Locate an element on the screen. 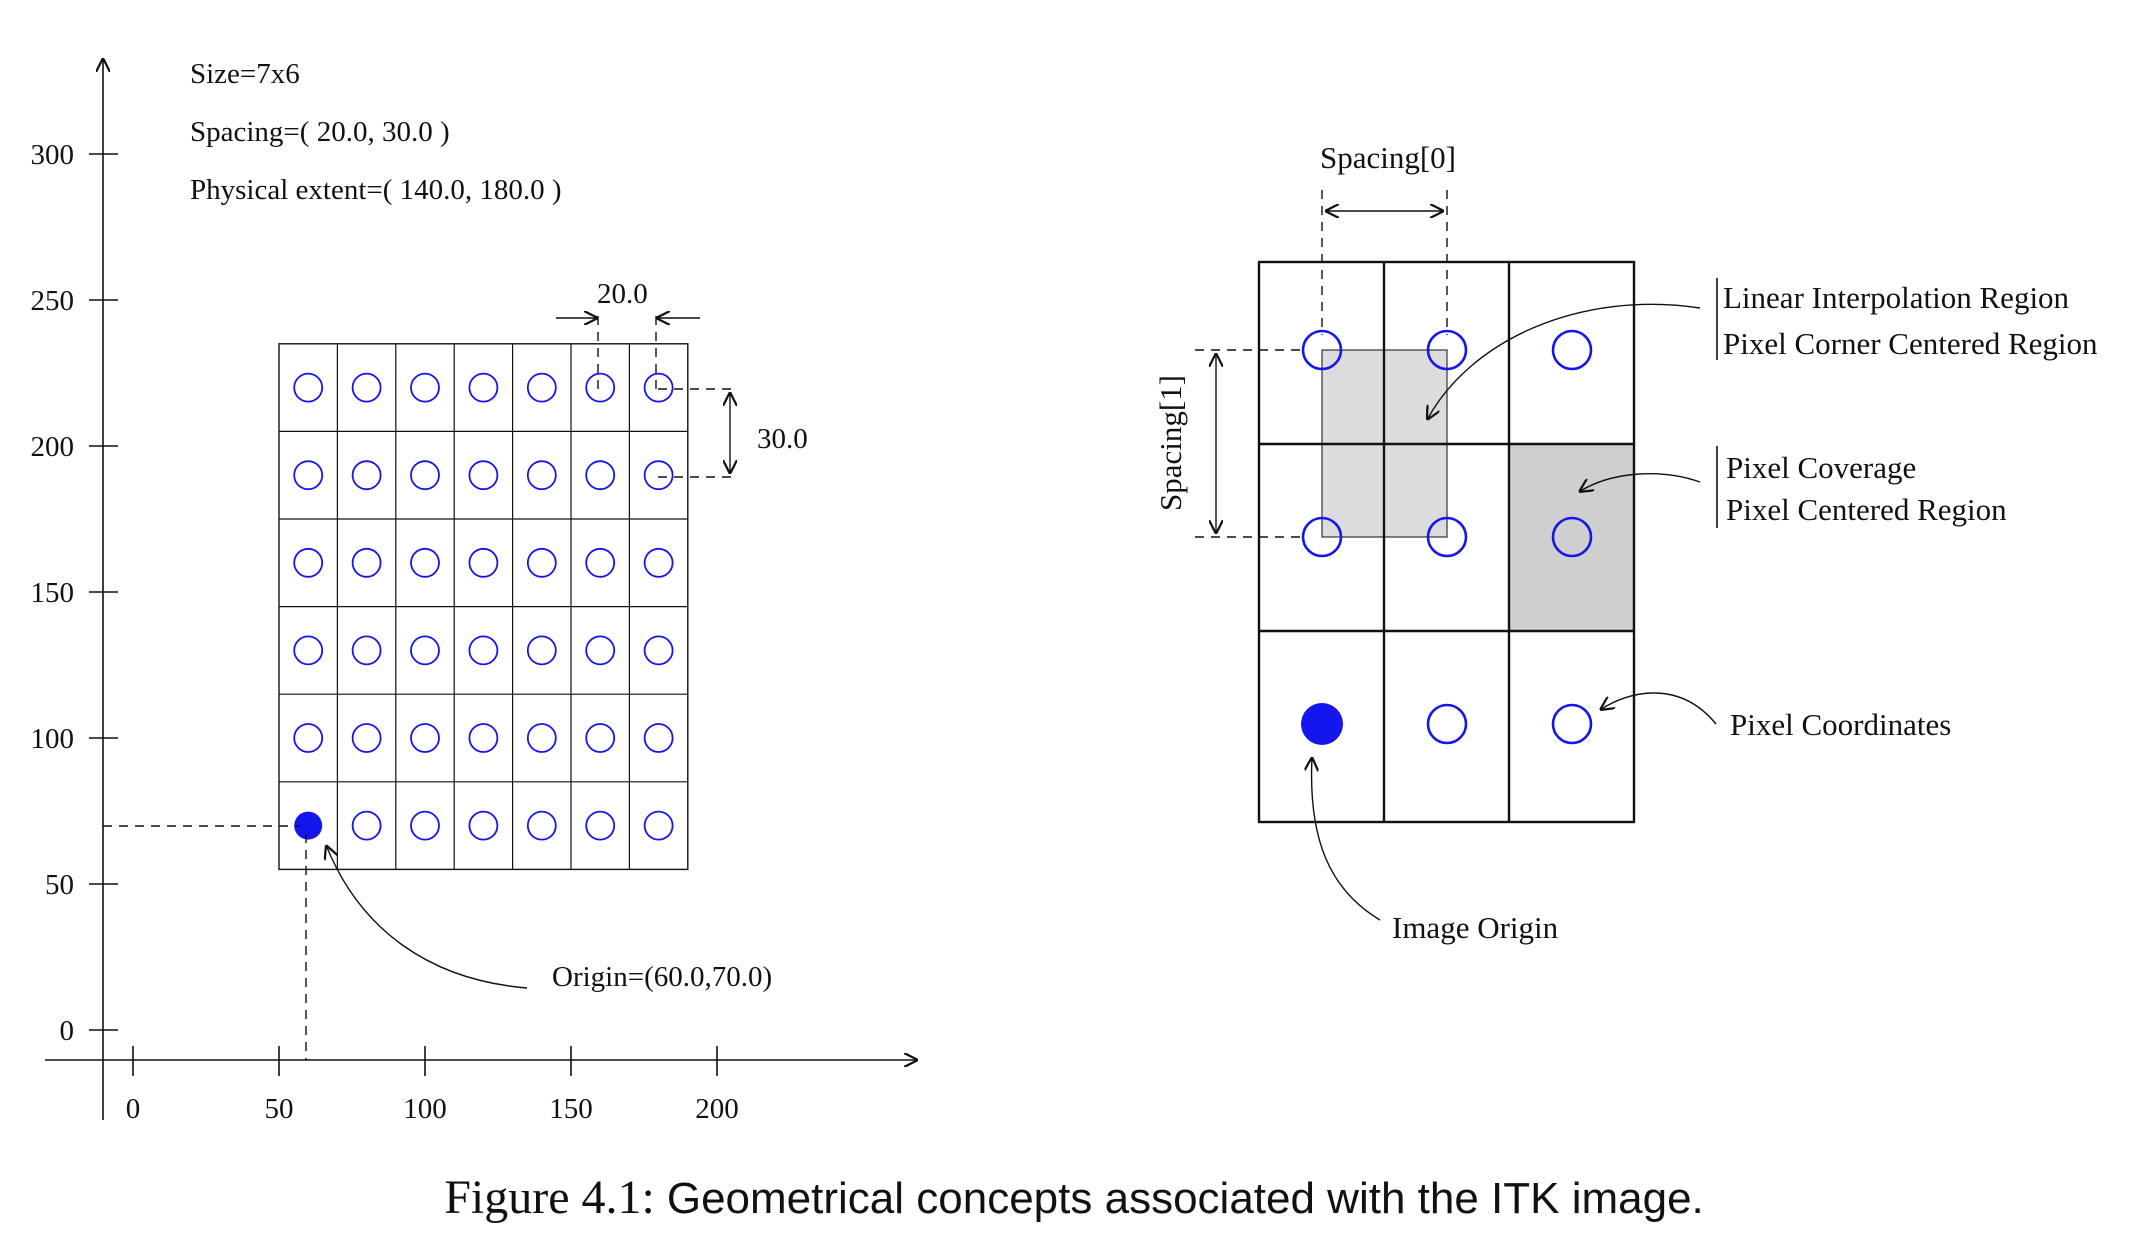 Image resolution: width=2148 pixels, height=1240 pixels. origin-label: Origin=(60.0,70.0) is located at coordinates (662, 977).